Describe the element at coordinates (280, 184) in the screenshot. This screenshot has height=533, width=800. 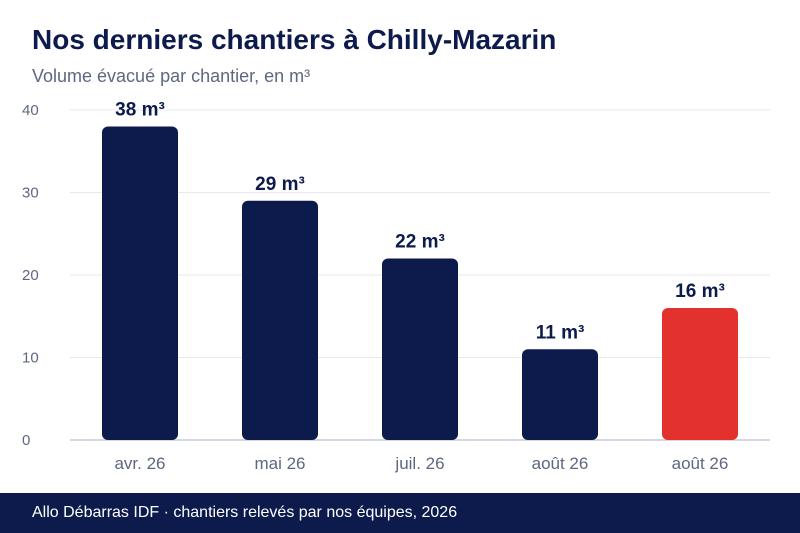
I see `data-label: 29 m³` at that location.